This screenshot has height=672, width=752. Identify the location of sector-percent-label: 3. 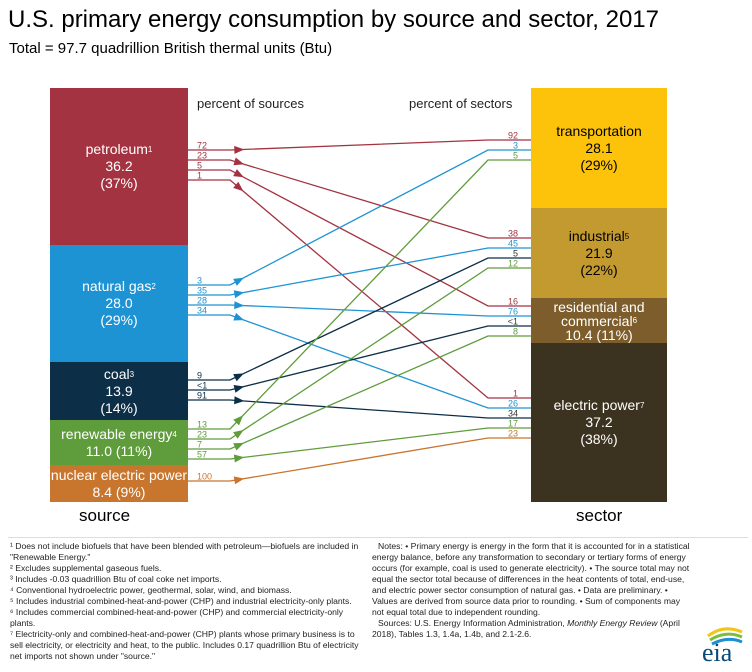
(515, 146).